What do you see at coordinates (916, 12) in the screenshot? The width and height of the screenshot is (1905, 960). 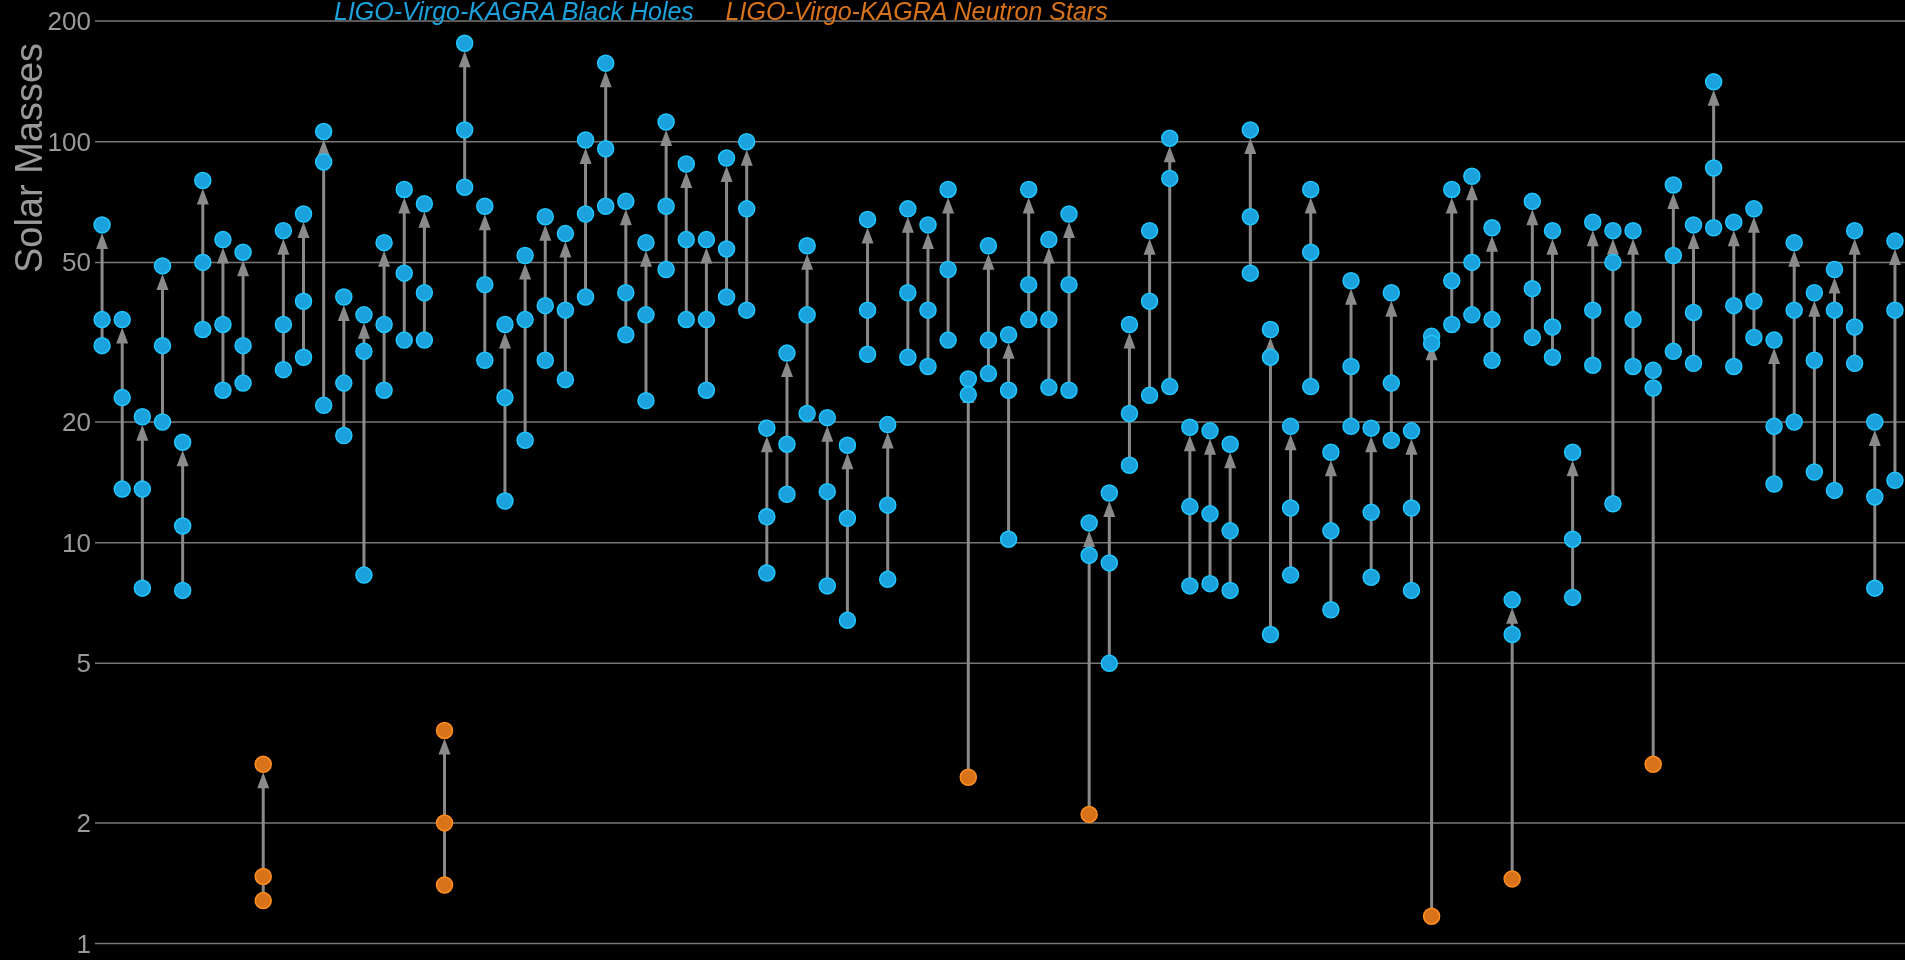 I see `text: LIGO-Virgo-KAGRA Neutron Stars` at bounding box center [916, 12].